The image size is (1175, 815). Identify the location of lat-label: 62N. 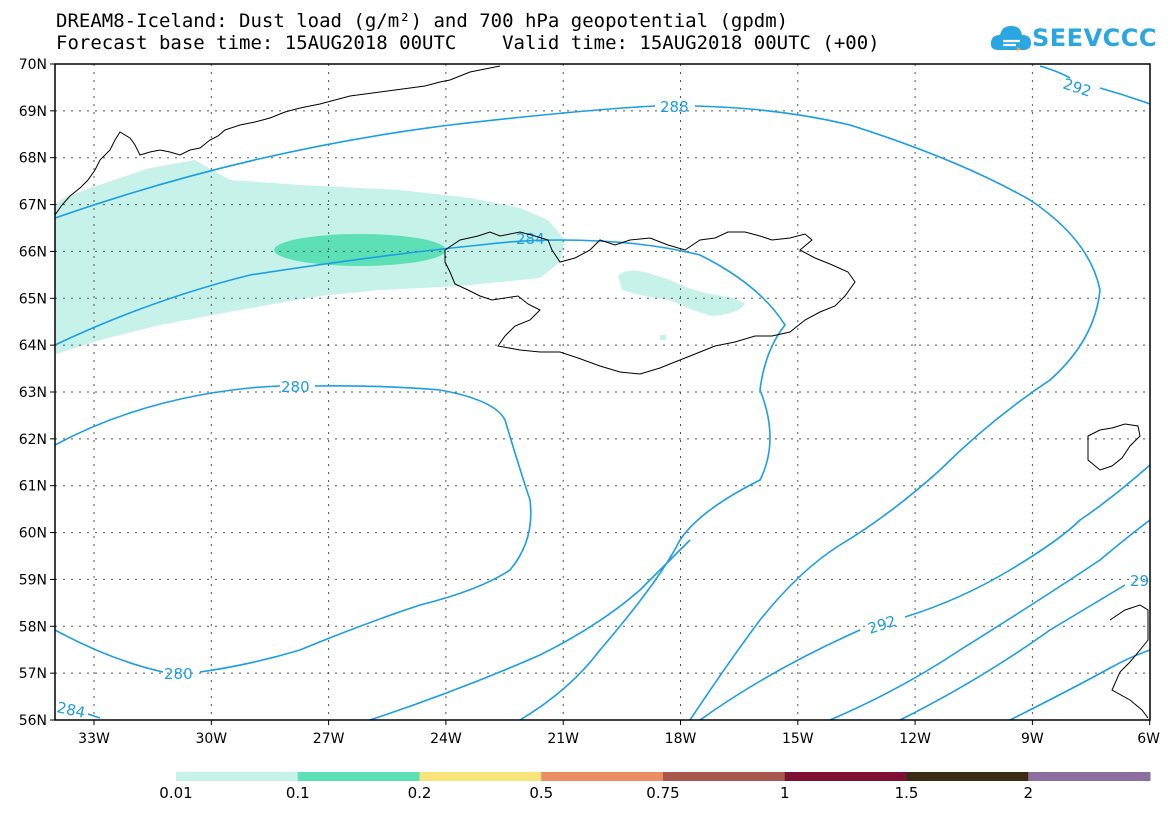
(33, 440).